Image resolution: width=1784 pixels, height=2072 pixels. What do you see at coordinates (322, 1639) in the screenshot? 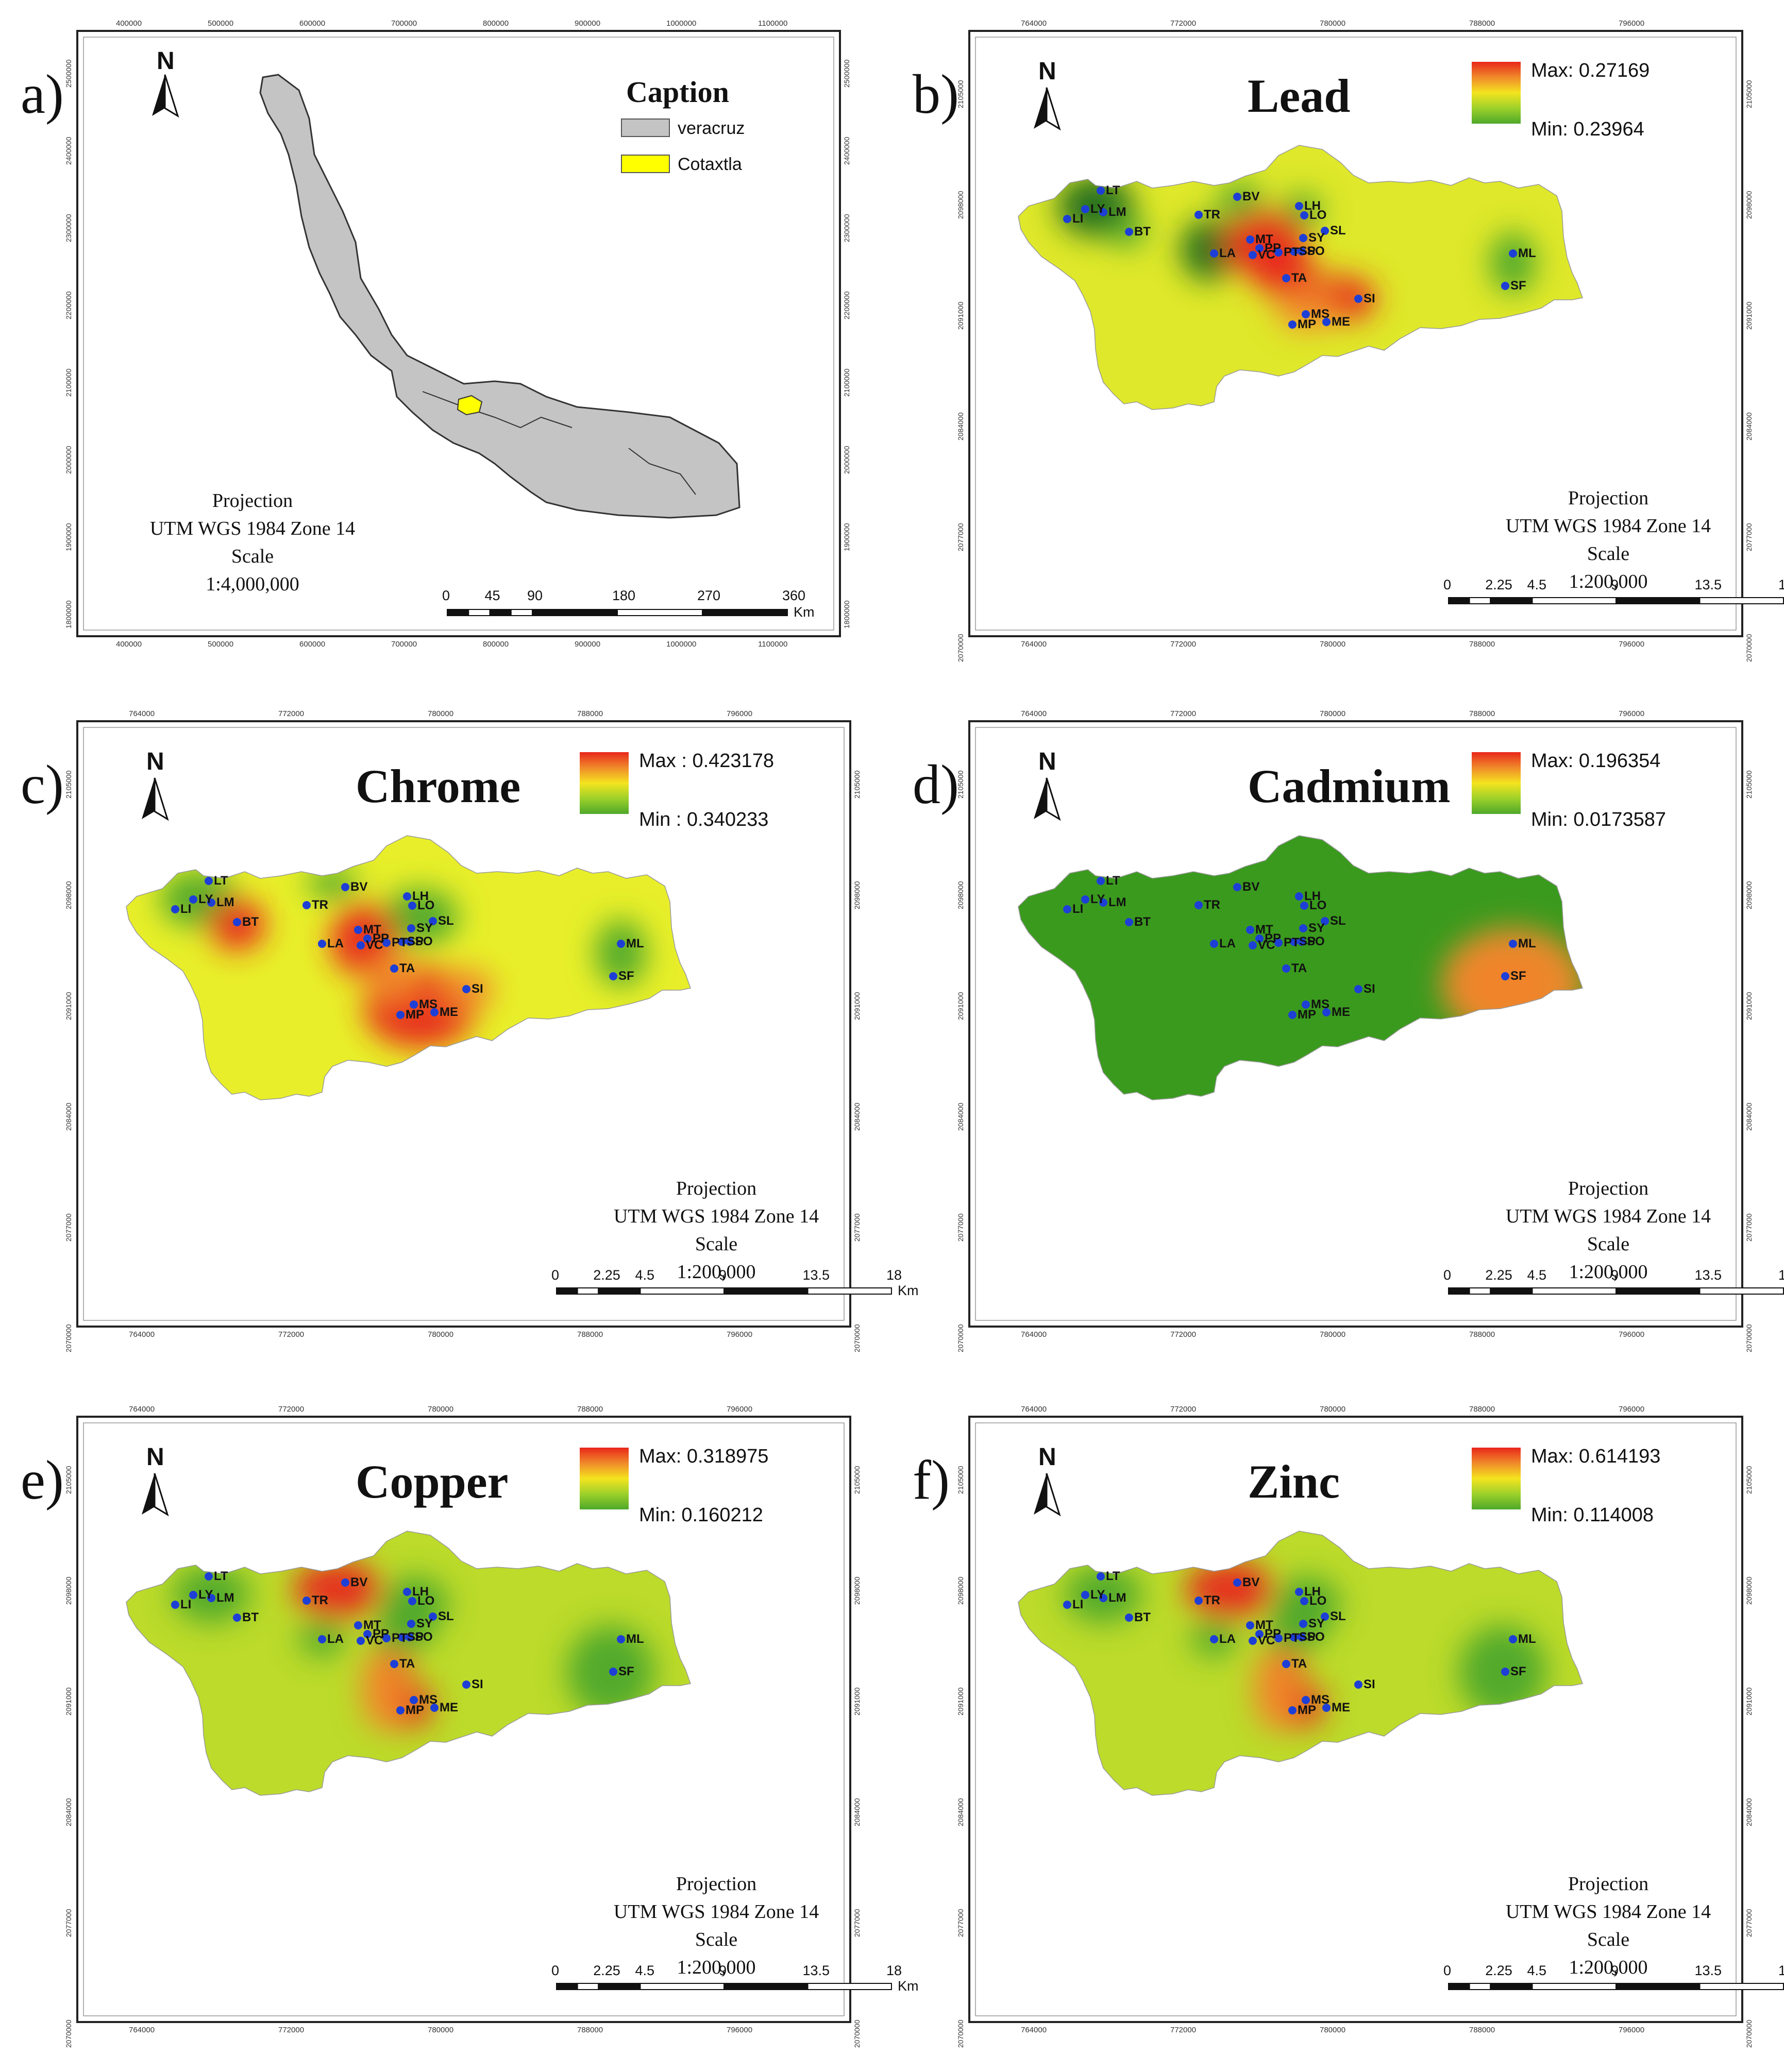
I see `sampling-site-la` at bounding box center [322, 1639].